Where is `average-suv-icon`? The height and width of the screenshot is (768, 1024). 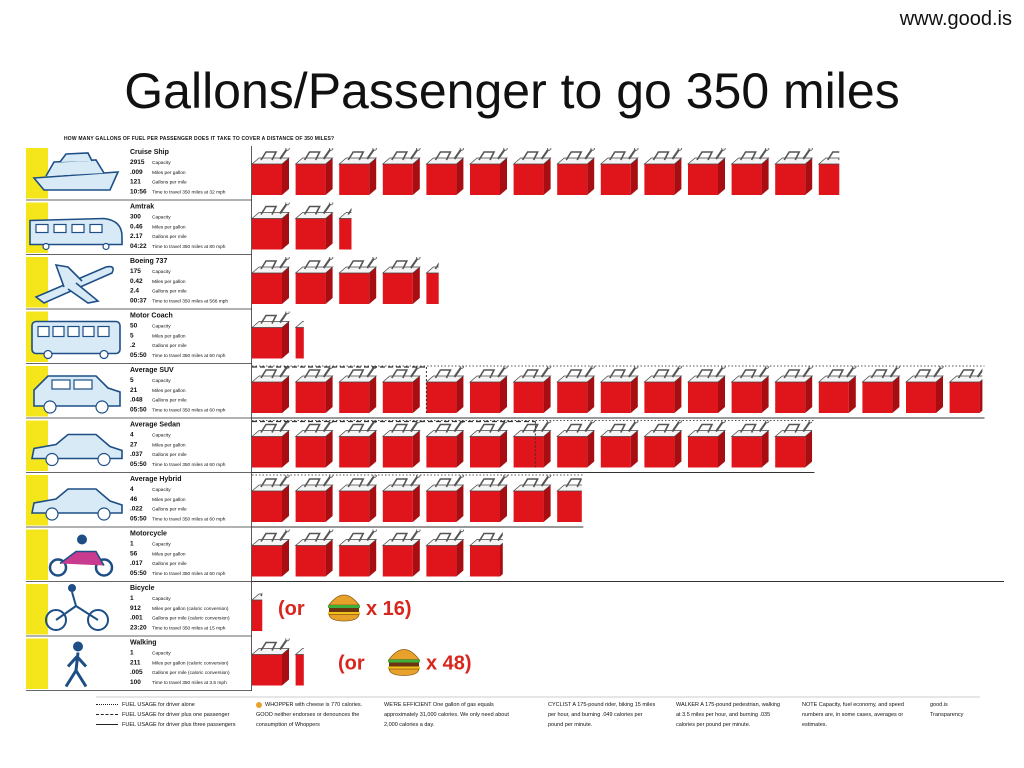 average-suv-icon is located at coordinates (77, 394).